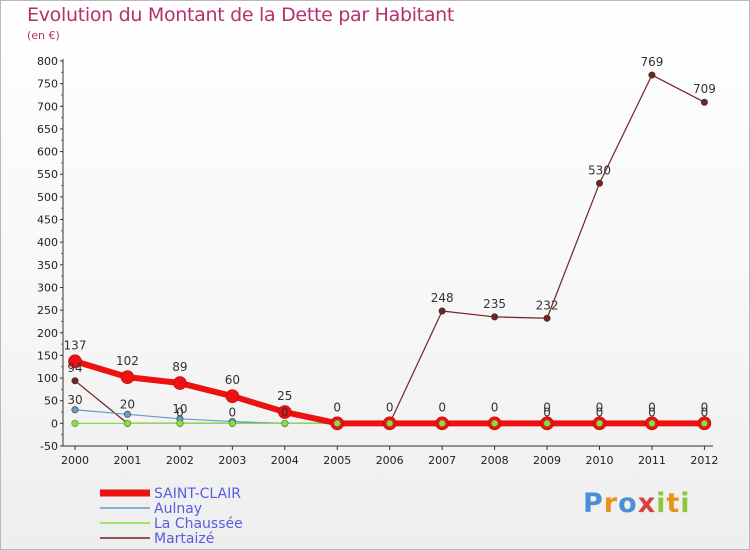  What do you see at coordinates (494, 304) in the screenshot?
I see `data-label: 235` at bounding box center [494, 304].